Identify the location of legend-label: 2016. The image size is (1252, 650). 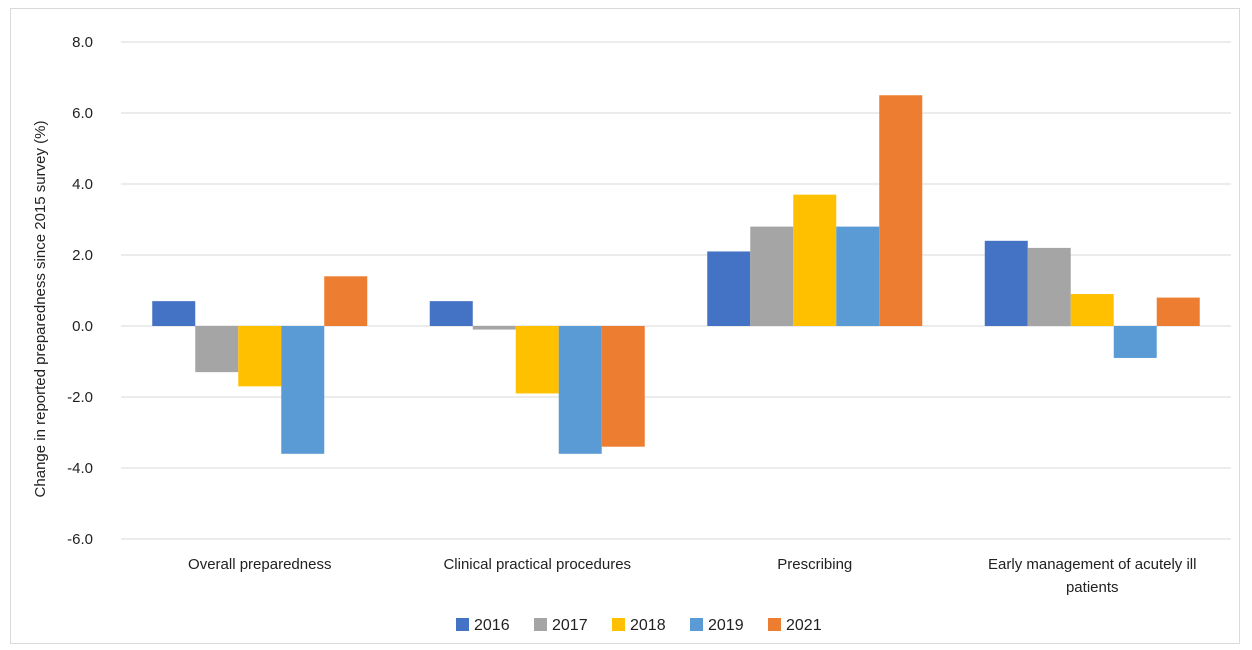
(492, 625).